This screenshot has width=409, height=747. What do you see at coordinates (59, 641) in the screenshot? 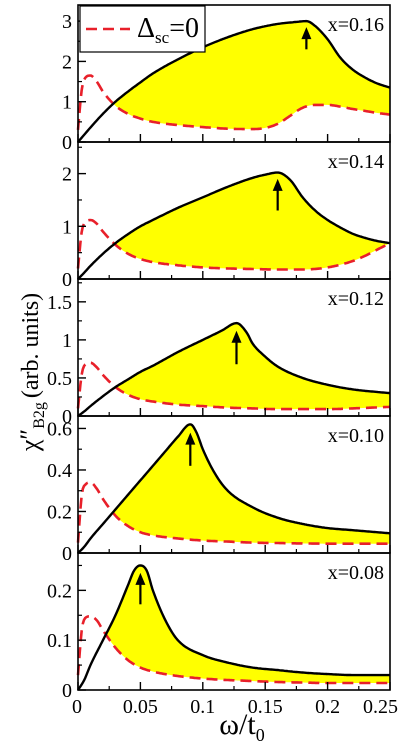
I see `y-tick-label: 0.1` at bounding box center [59, 641].